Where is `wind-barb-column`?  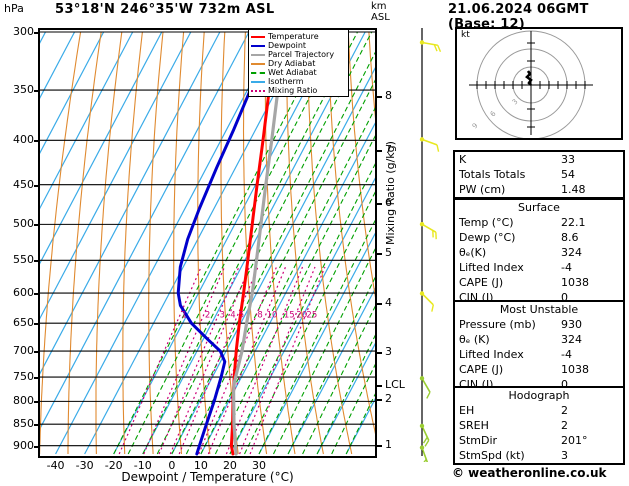
wind-barb-column is located at coordinates (430, 245).